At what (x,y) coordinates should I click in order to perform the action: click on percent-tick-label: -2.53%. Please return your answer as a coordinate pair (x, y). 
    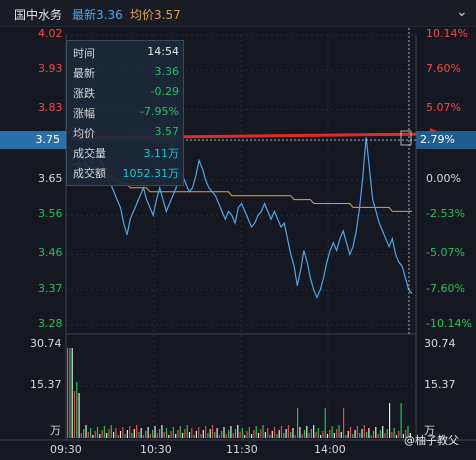
    Looking at the image, I should click on (445, 214).